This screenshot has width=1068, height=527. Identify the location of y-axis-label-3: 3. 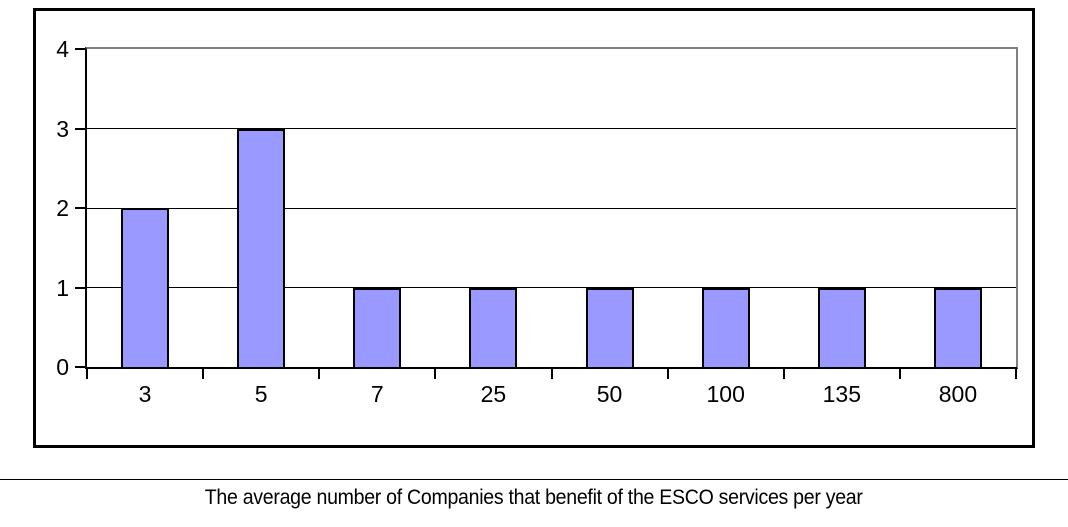
(62, 128).